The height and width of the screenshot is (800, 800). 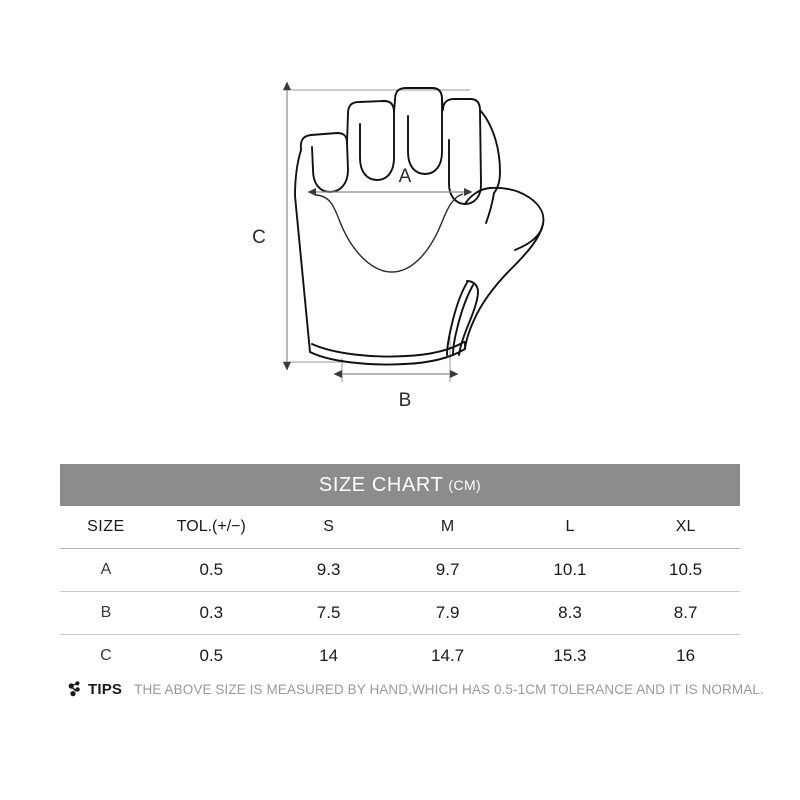 I want to click on cell-b-tol: 0.3, so click(x=211, y=613).